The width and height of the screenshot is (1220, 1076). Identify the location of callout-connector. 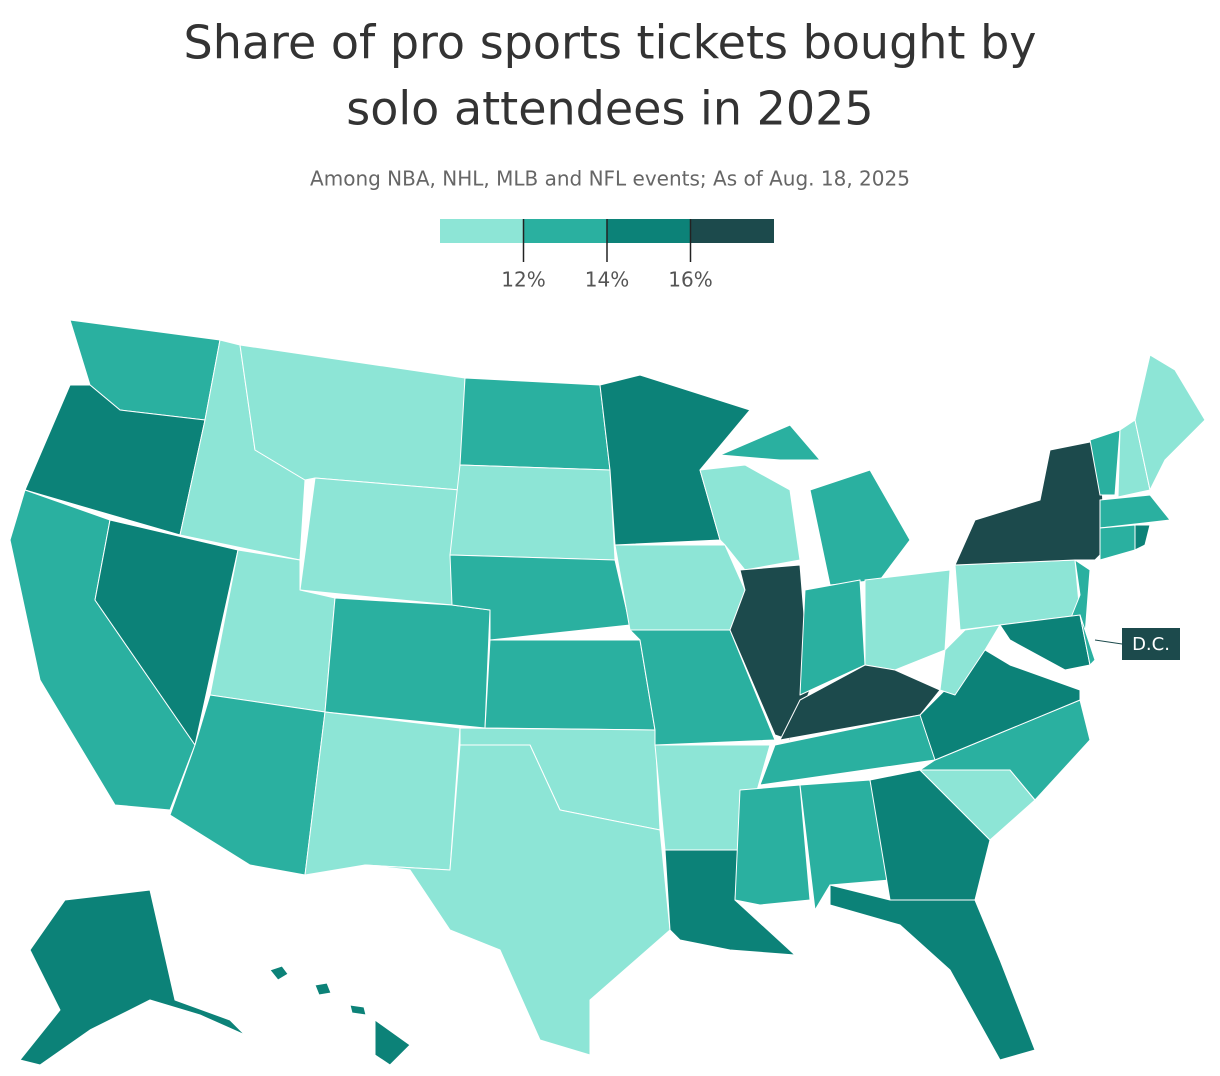
(1108, 642).